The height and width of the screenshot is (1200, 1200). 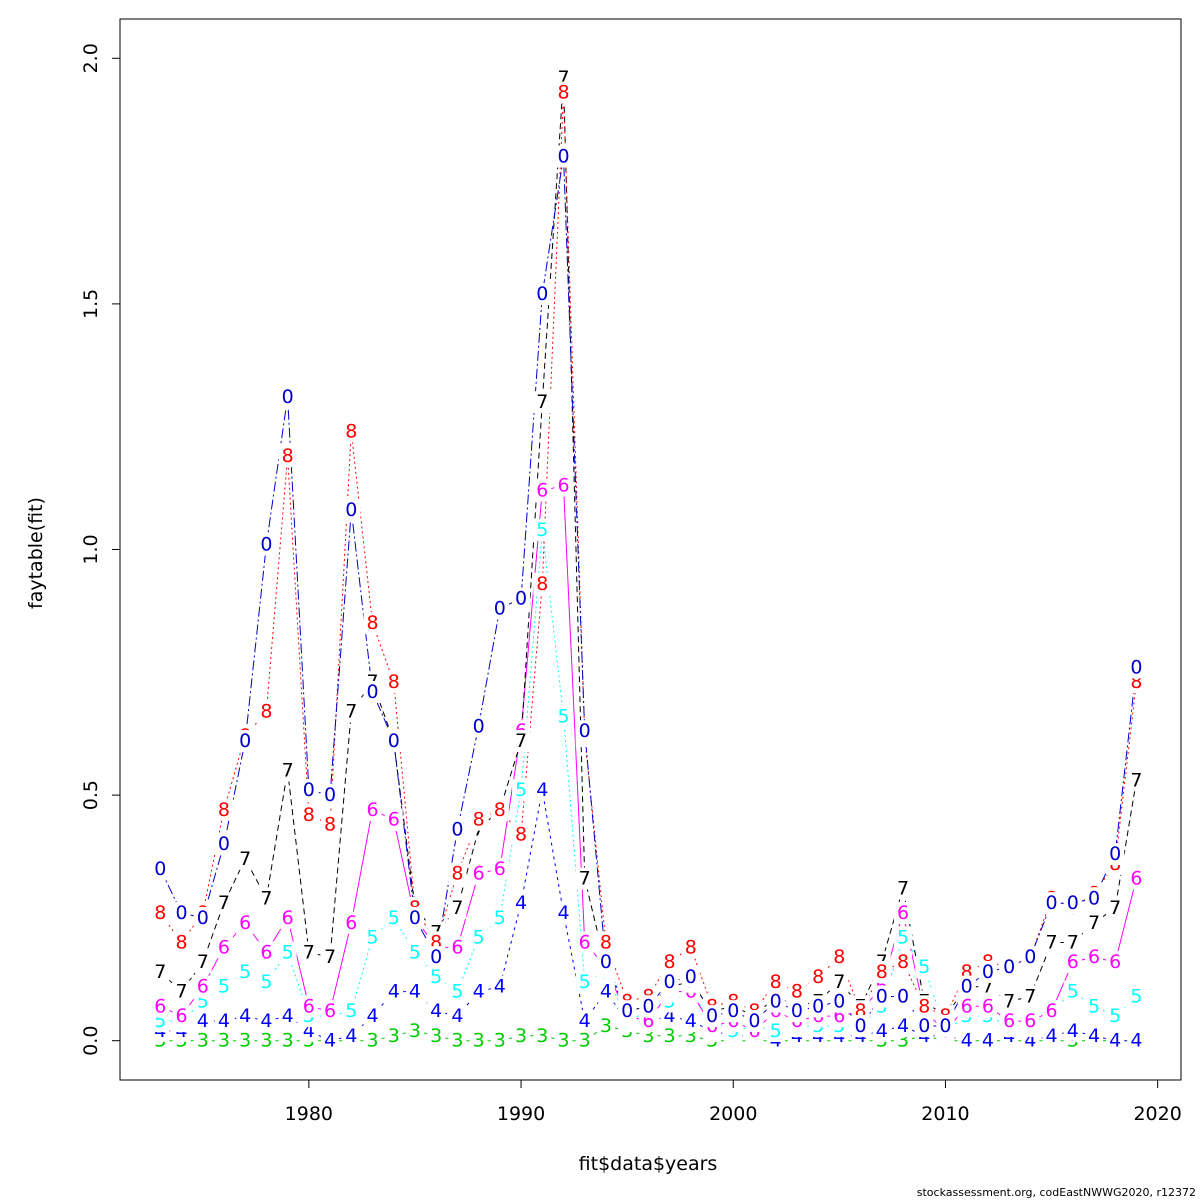 I want to click on x-axis: 1980 1990 2000 2010 2020, so click(x=733, y=1102).